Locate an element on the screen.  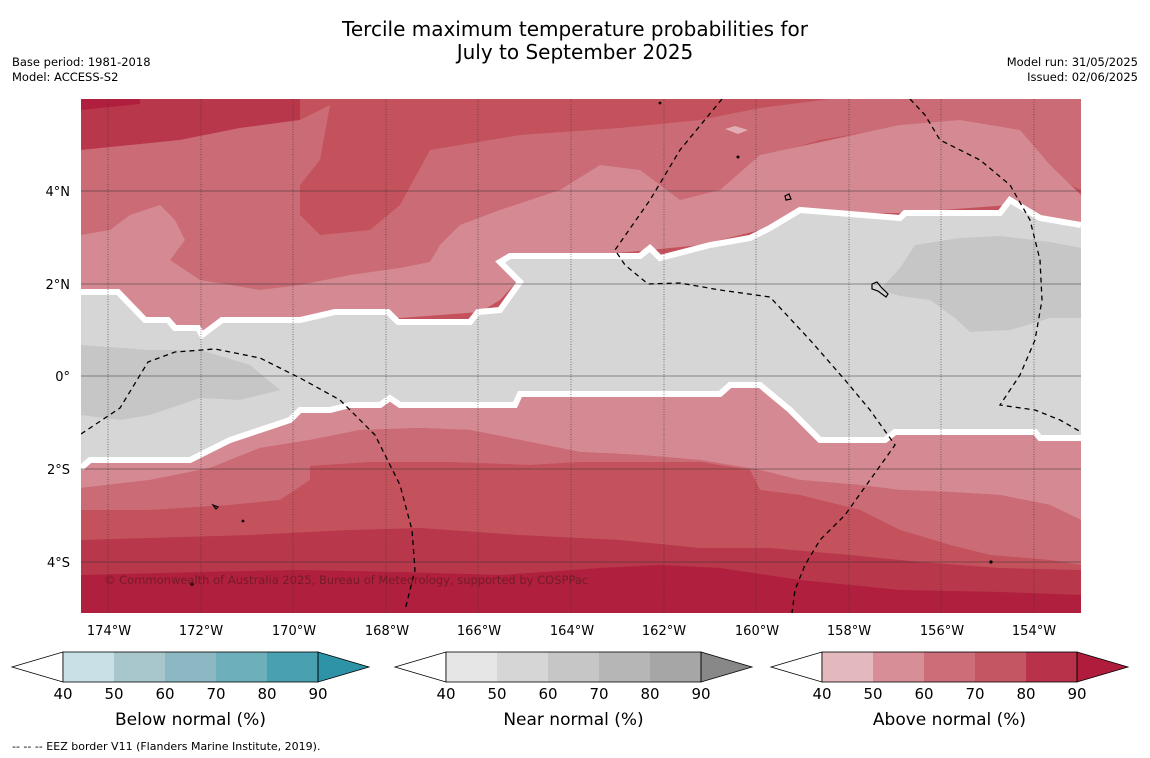
meta-right: Model run: 31/05/2025 Issued: 02/06/2025 is located at coordinates (1072, 70).